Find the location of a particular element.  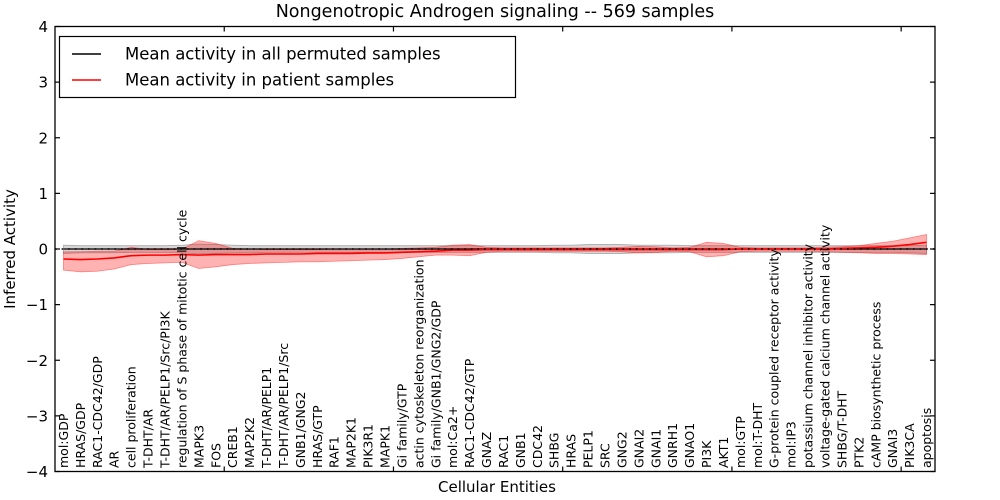

x-category-label: mol:IP3 is located at coordinates (791, 444).